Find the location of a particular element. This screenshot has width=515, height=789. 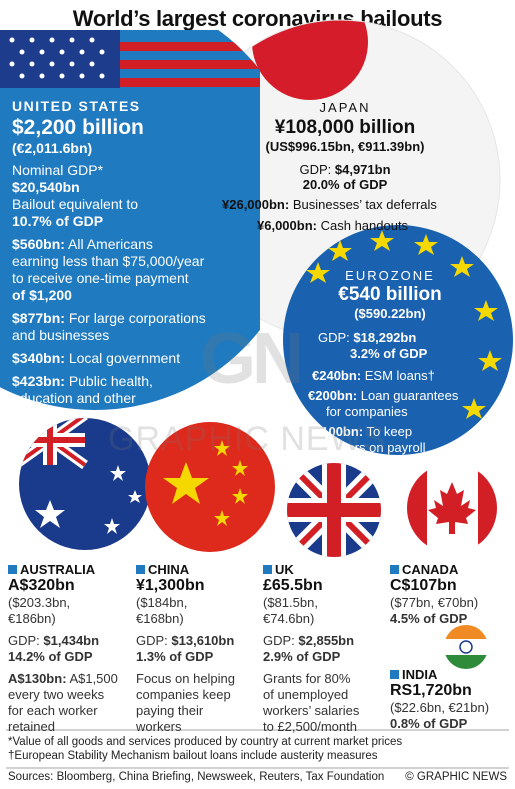

eurozone-amount: €540 billion is located at coordinates (390, 294).